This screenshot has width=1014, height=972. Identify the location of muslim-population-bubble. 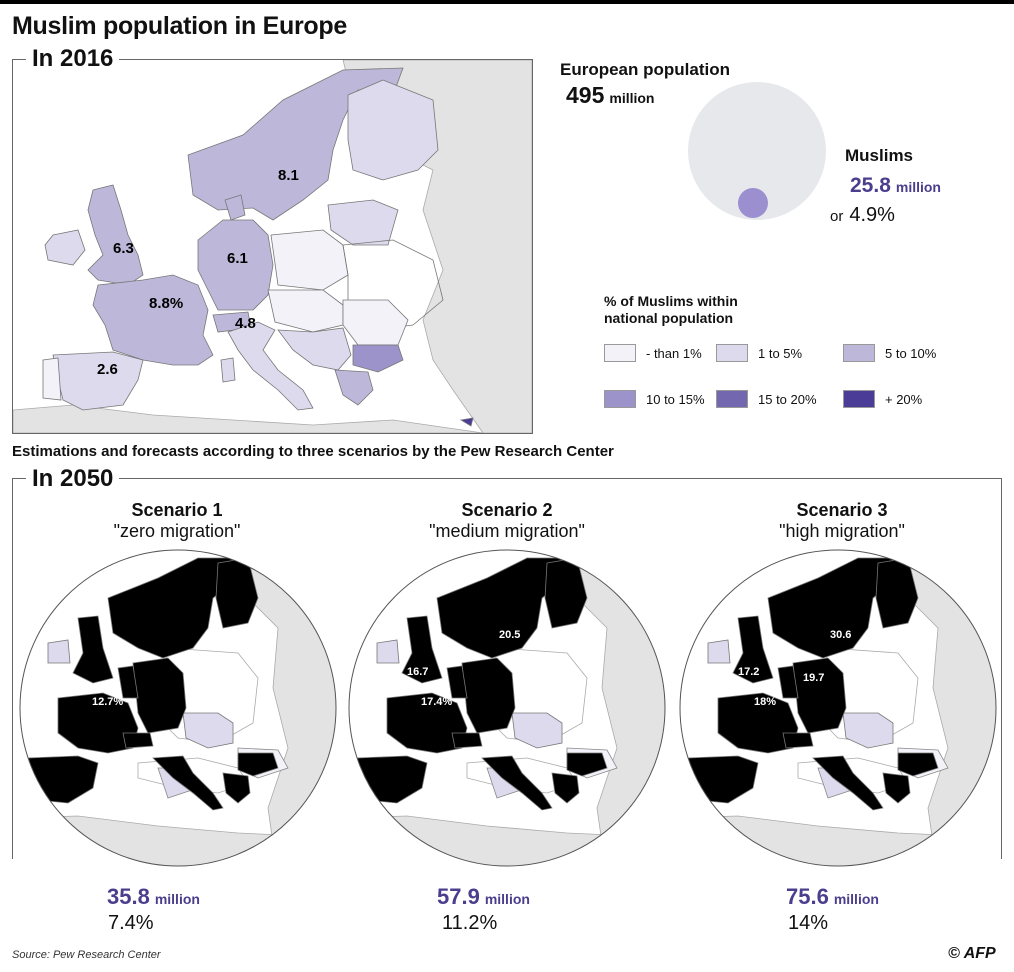
(753, 203).